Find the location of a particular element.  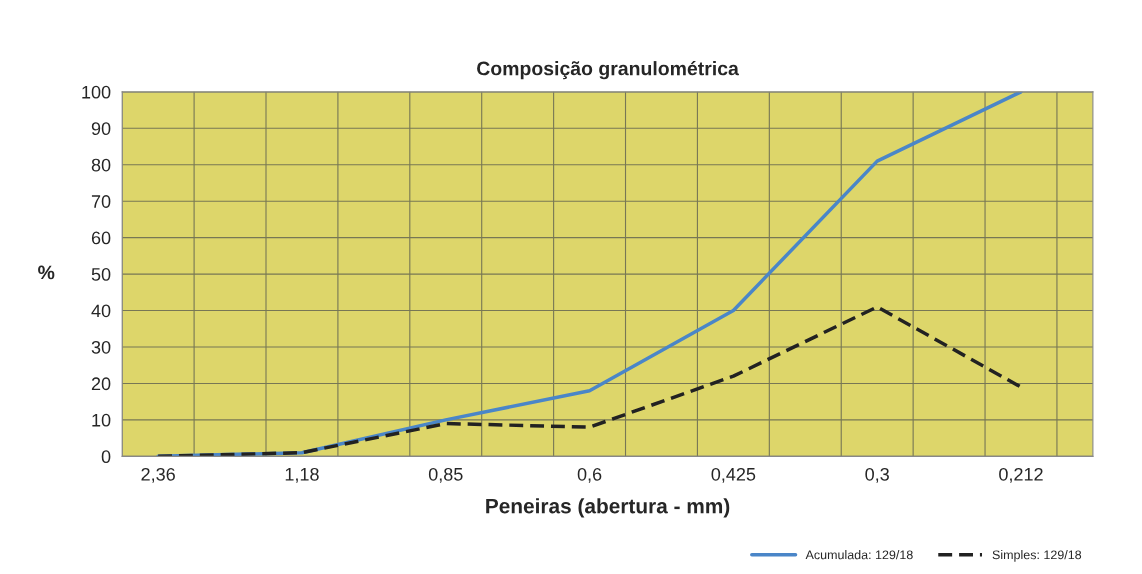

y-axis-title: % is located at coordinates (46, 272).